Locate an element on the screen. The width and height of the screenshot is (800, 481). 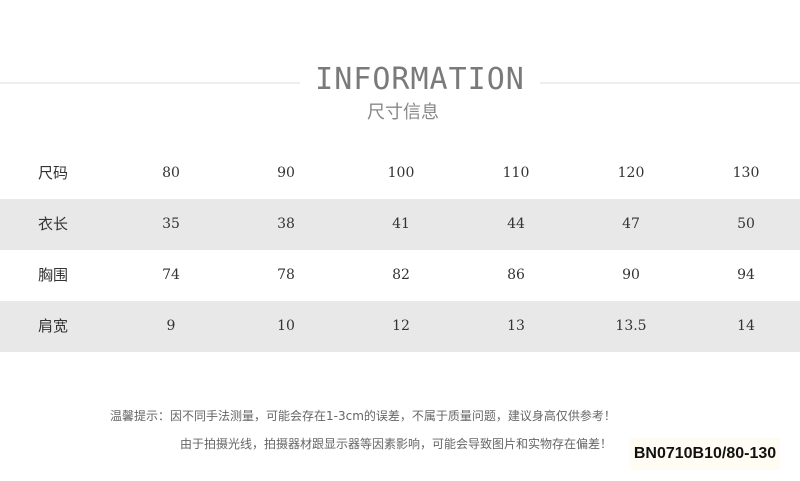
table-cell: 86 is located at coordinates (516, 275).